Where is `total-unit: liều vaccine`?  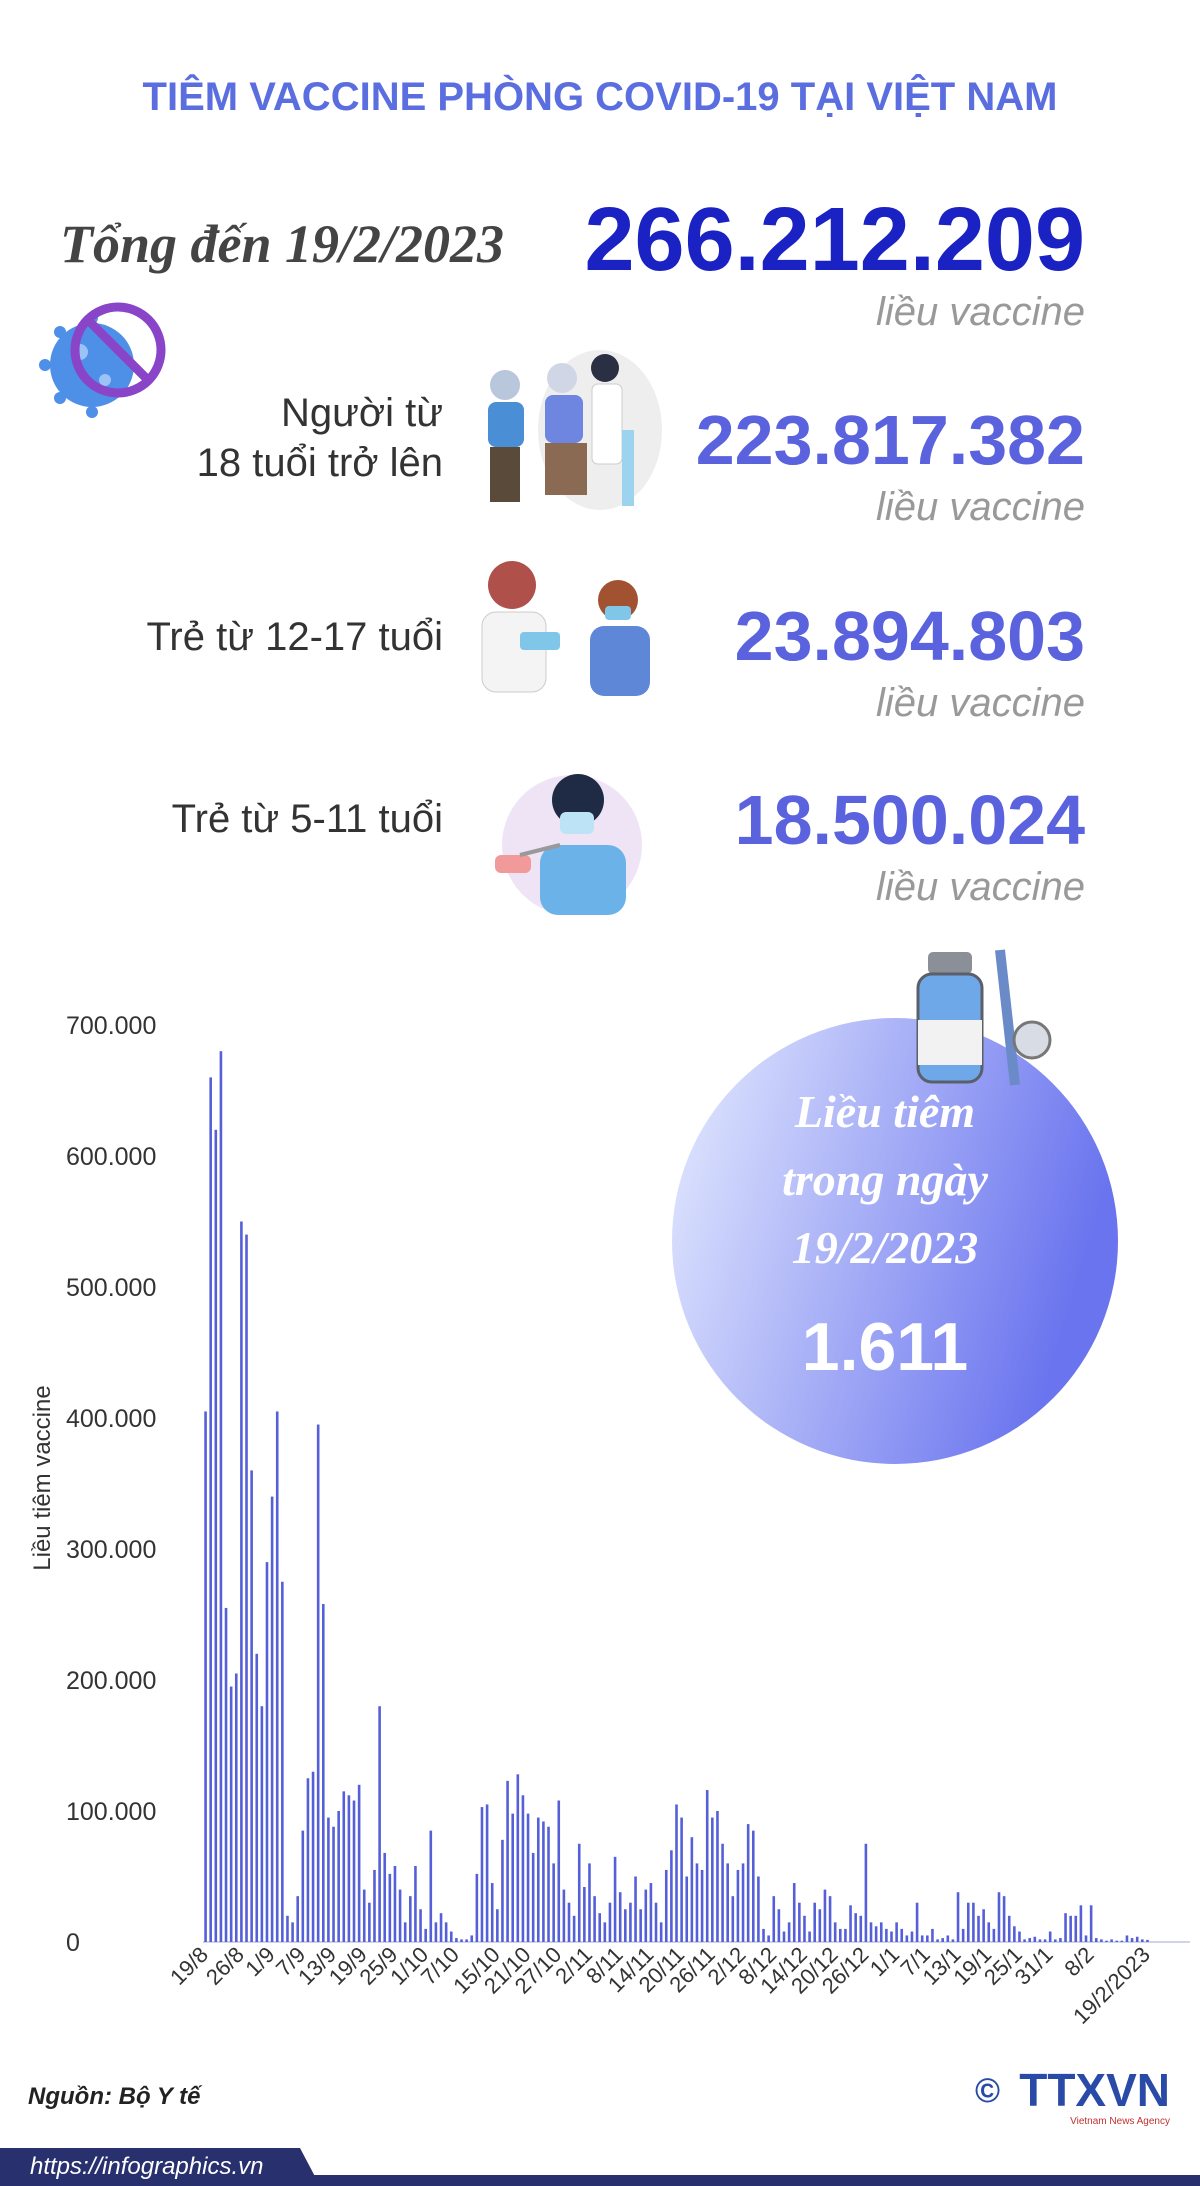
total-unit: liều vaccine is located at coordinates (980, 312).